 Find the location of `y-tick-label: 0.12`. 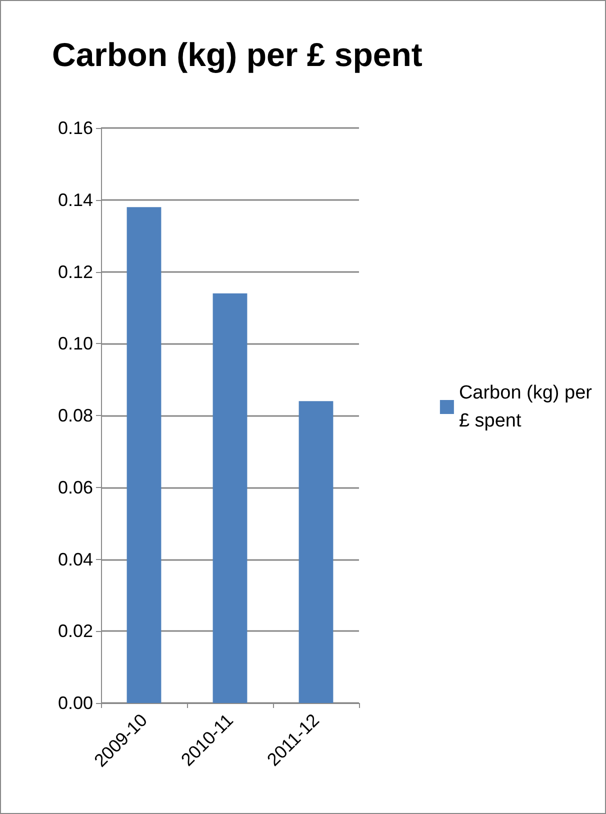

y-tick-label: 0.12 is located at coordinates (75, 272).